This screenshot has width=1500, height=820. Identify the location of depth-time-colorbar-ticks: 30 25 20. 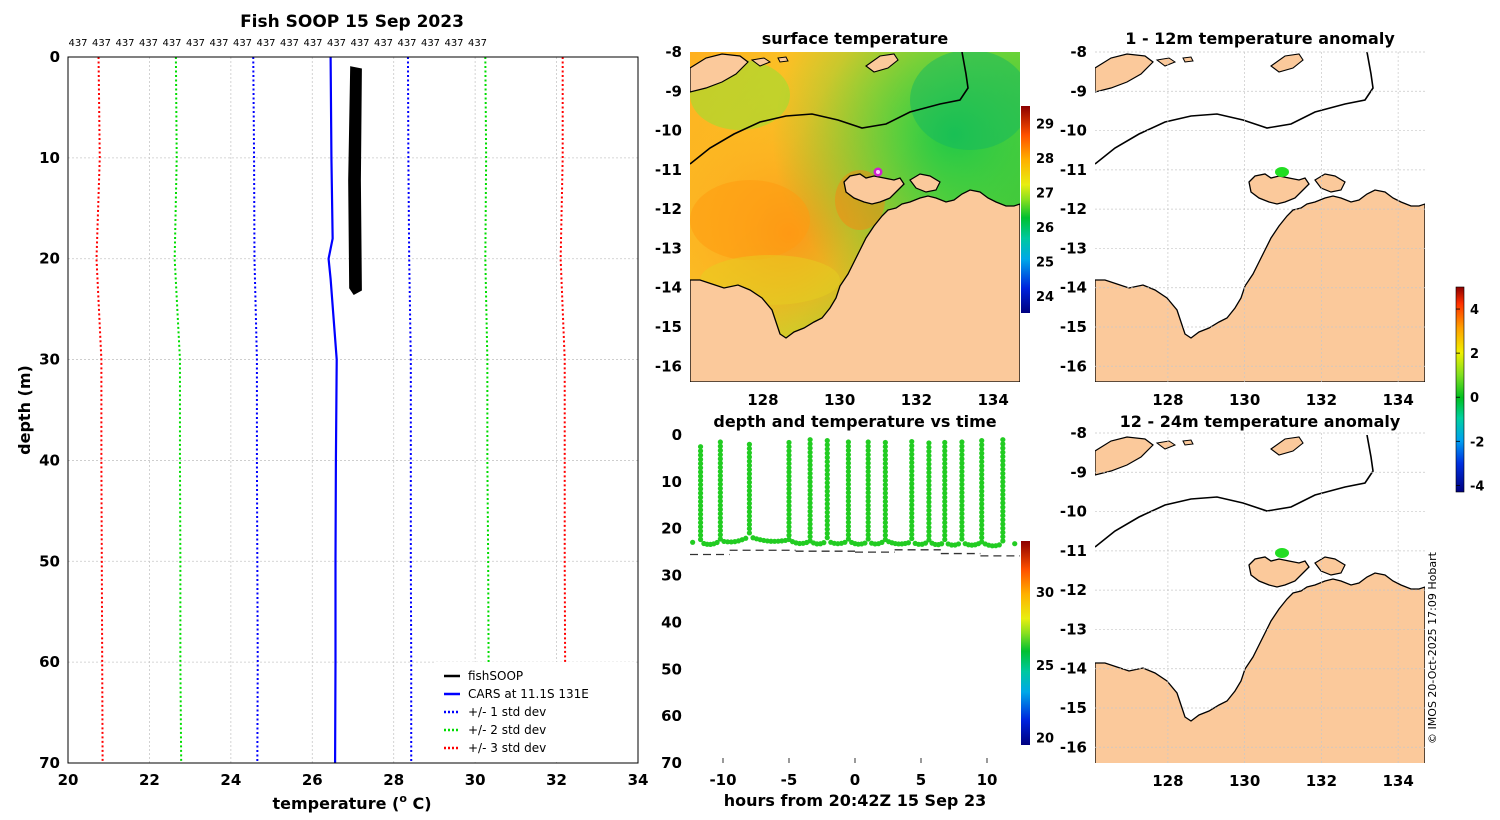
(1045, 666).